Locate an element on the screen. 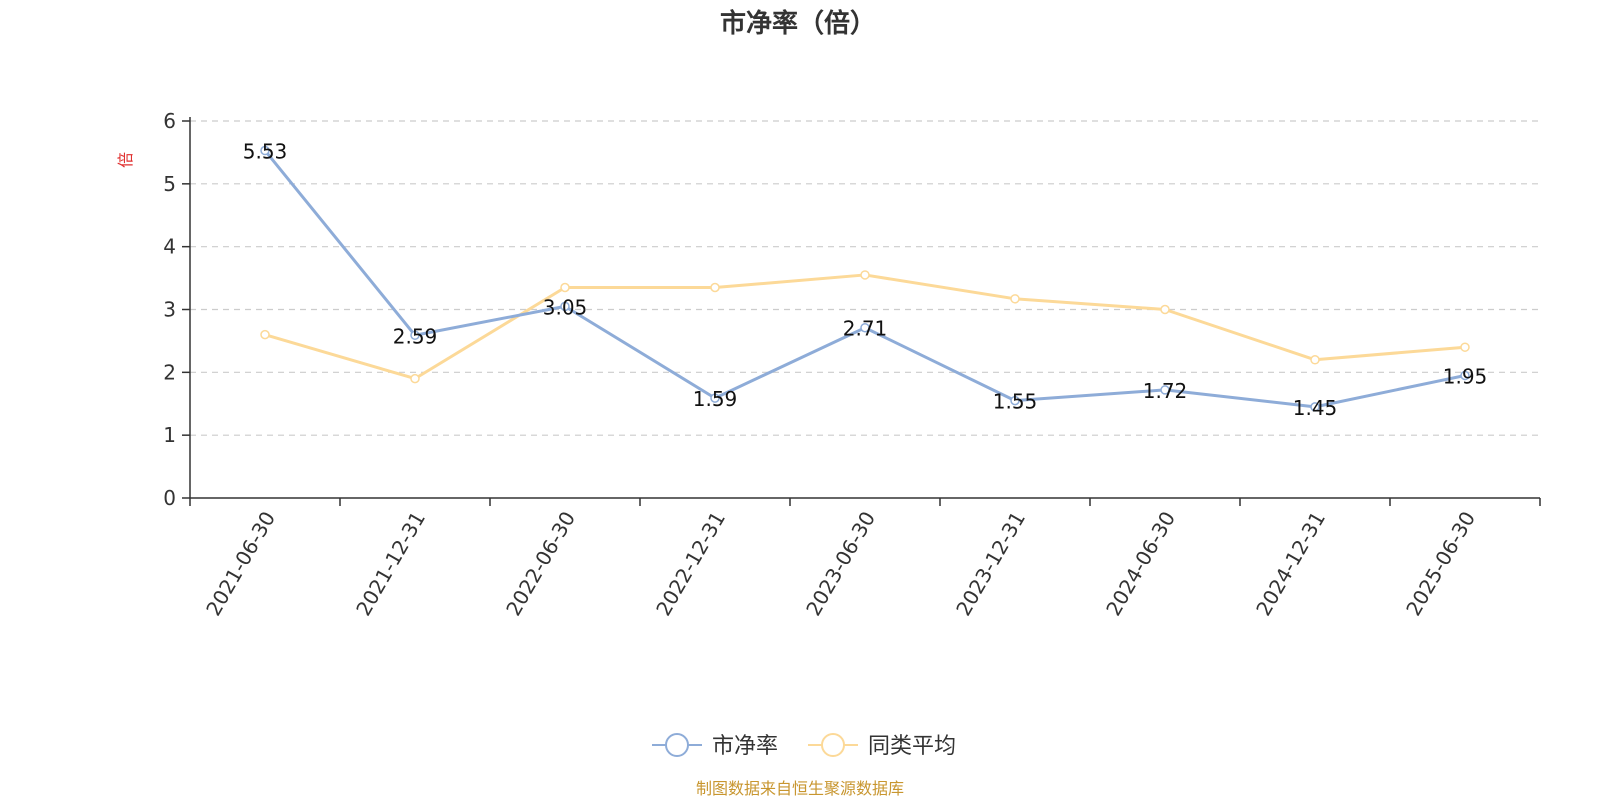 Image resolution: width=1600 pixels, height=800 pixels. legend-item-1: 同类平均 is located at coordinates (882, 746).